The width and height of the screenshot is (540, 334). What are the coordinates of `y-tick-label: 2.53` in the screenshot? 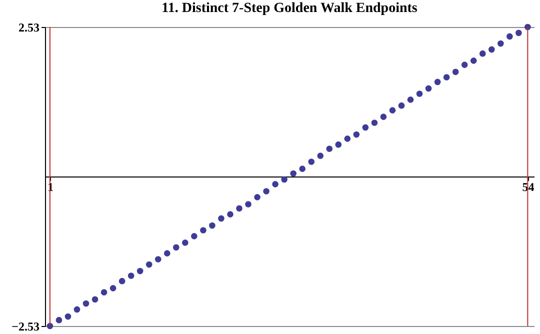 It's located at (29, 27).